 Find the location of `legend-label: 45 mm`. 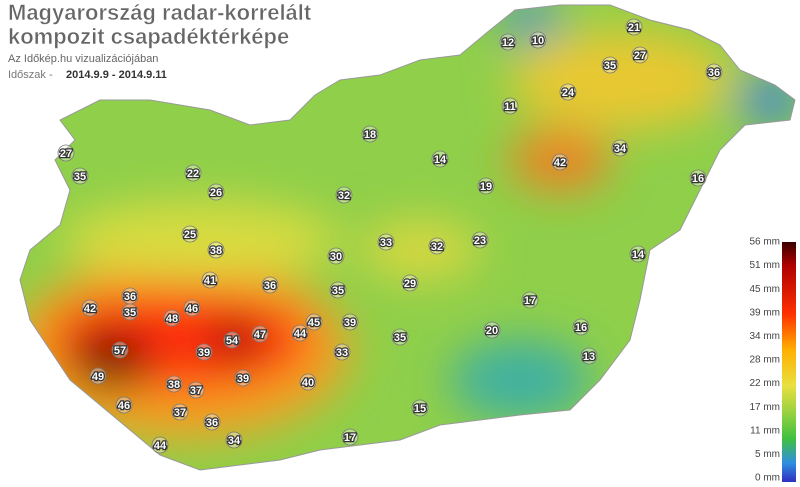

legend-label: 45 mm is located at coordinates (764, 289).